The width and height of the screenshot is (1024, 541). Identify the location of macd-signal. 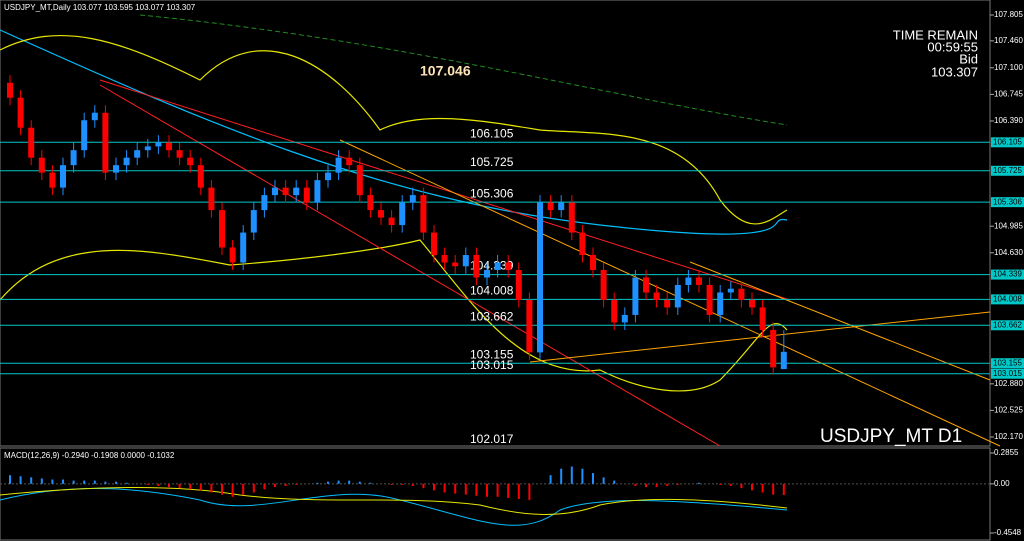
(394, 501).